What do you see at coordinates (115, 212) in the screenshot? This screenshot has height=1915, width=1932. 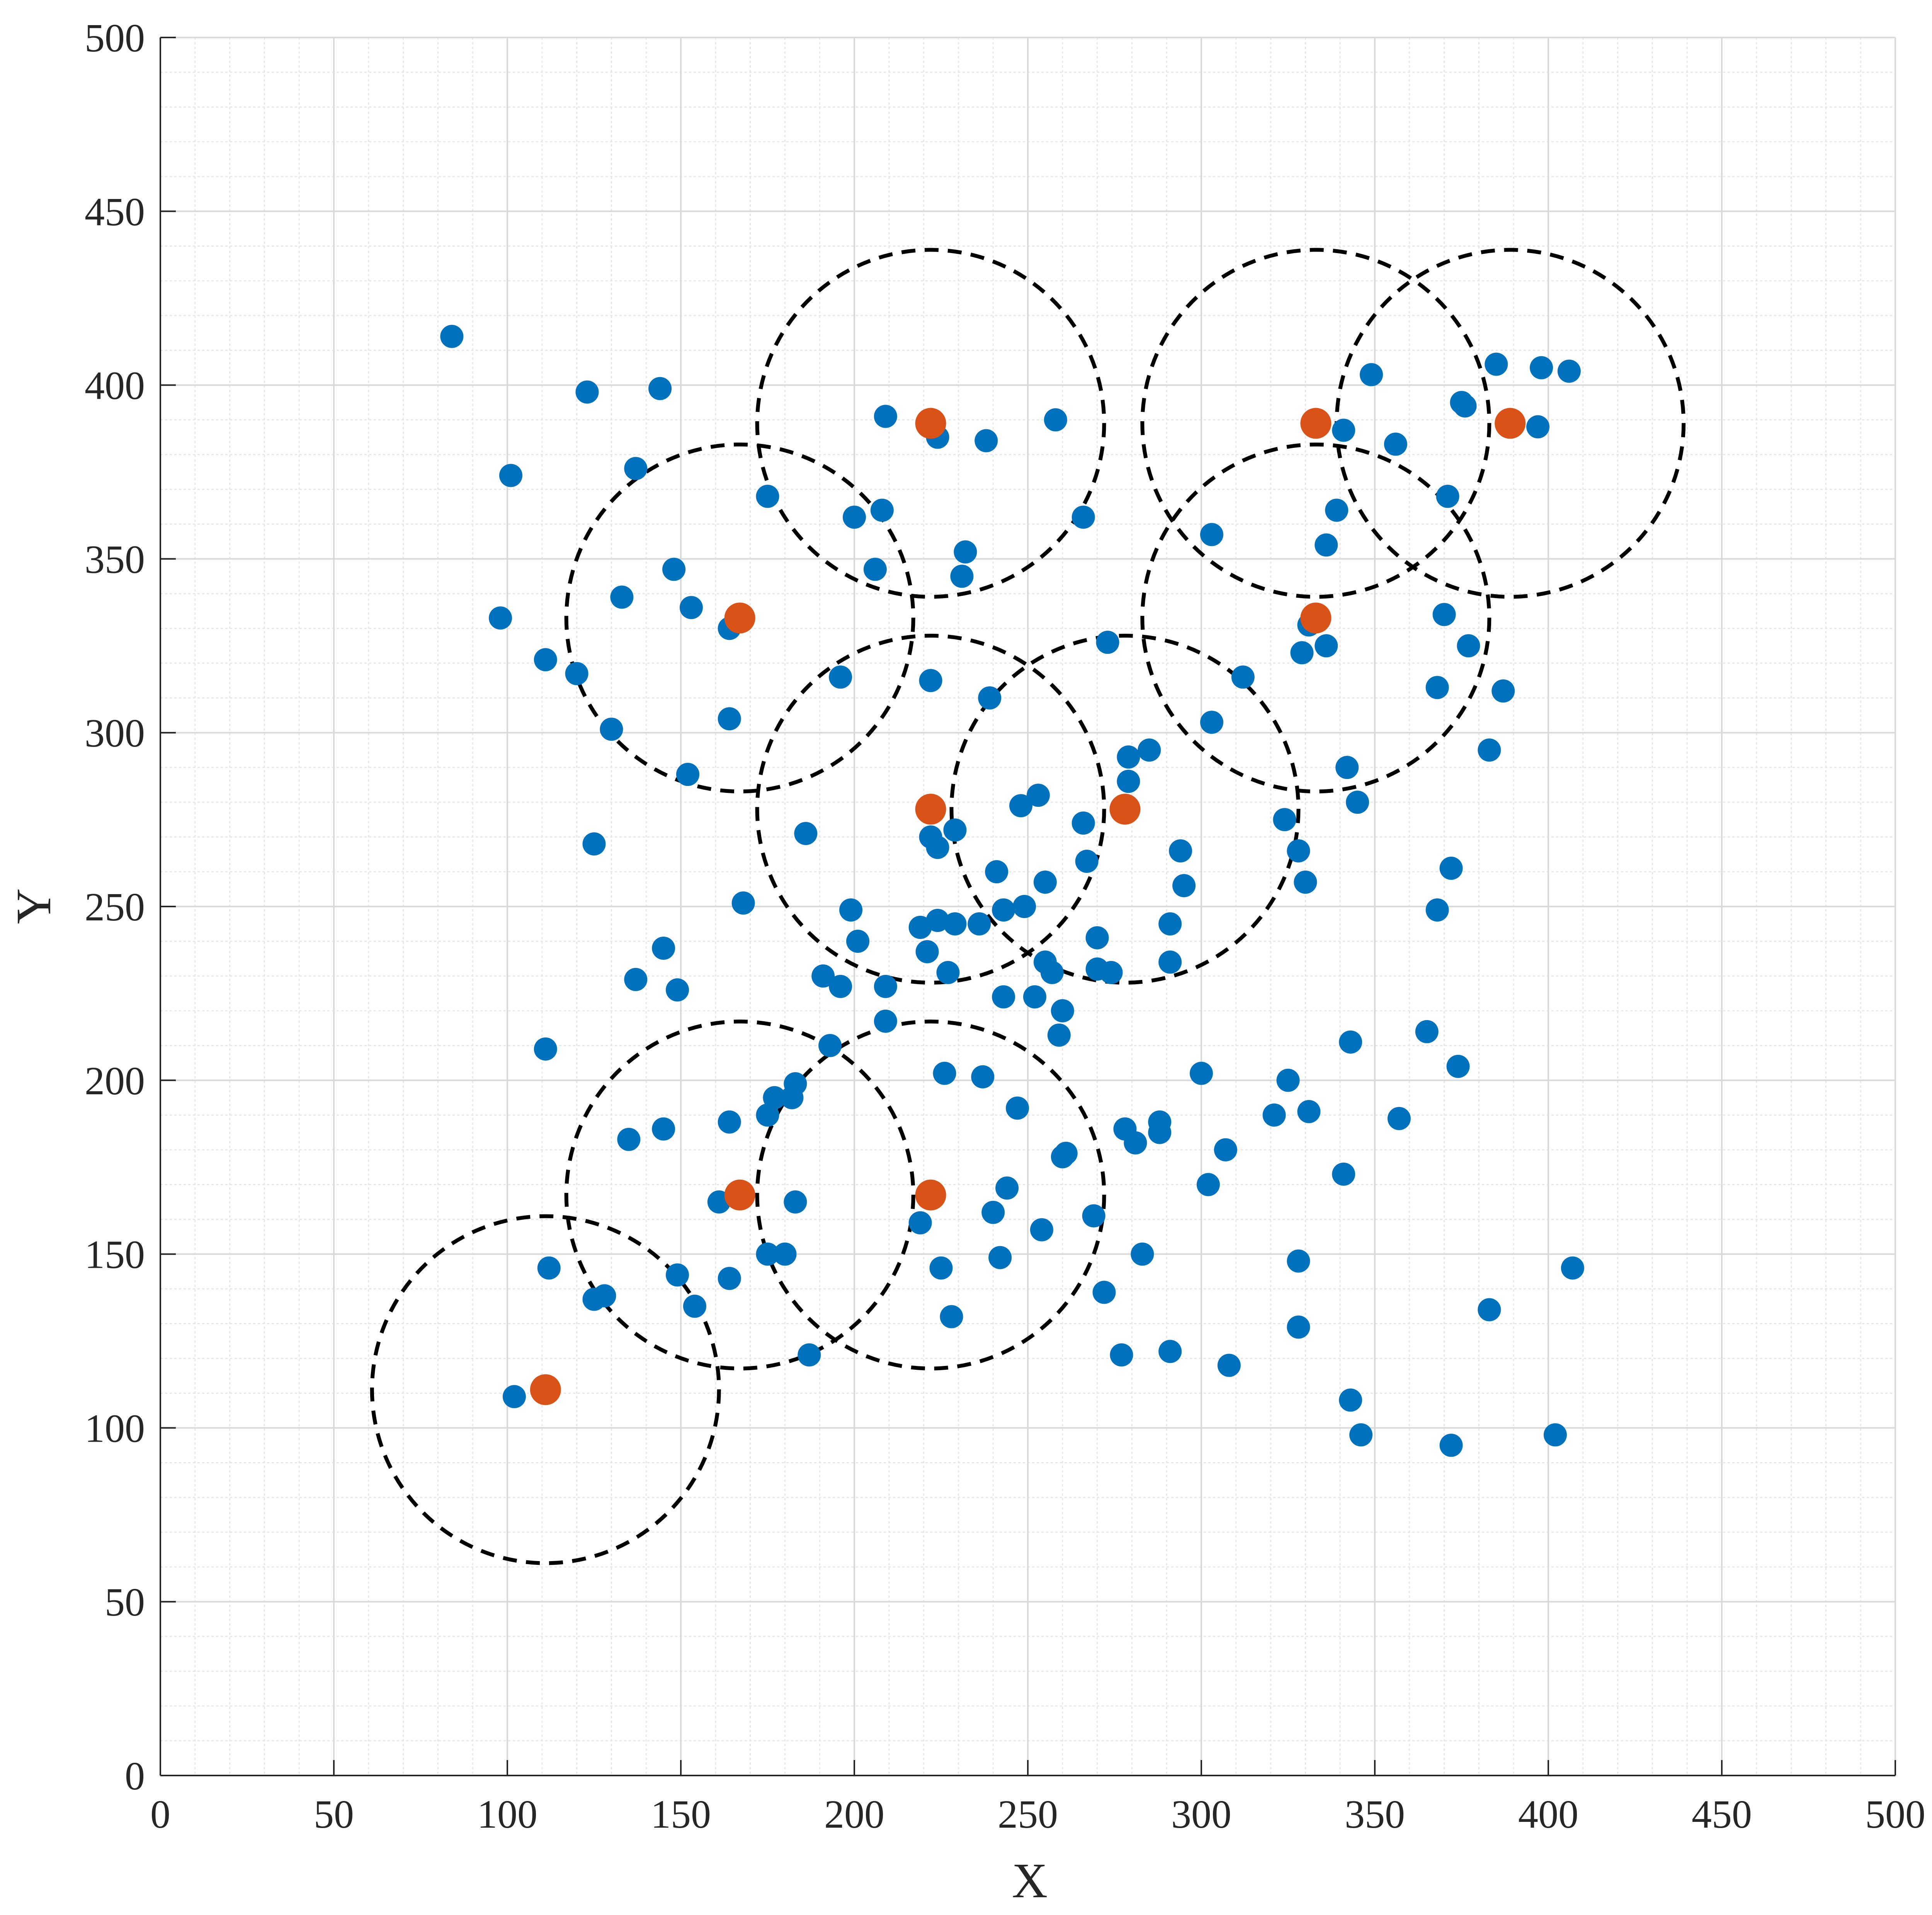 I see `y-tick-label: 450` at bounding box center [115, 212].